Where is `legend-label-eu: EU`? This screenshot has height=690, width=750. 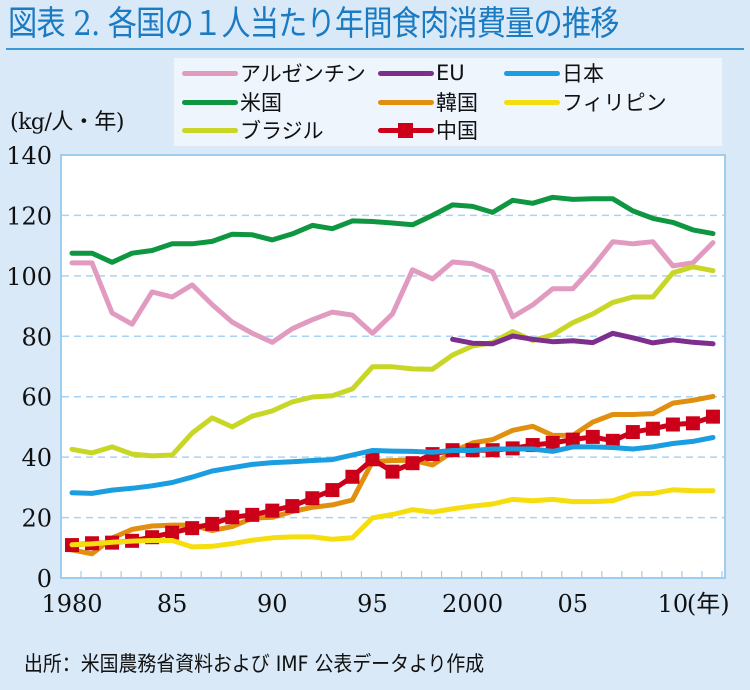 legend-label-eu: EU is located at coordinates (450, 73).